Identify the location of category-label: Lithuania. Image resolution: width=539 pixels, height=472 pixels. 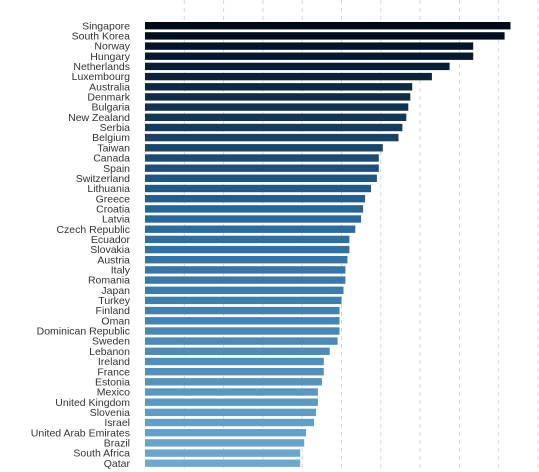
(108, 189).